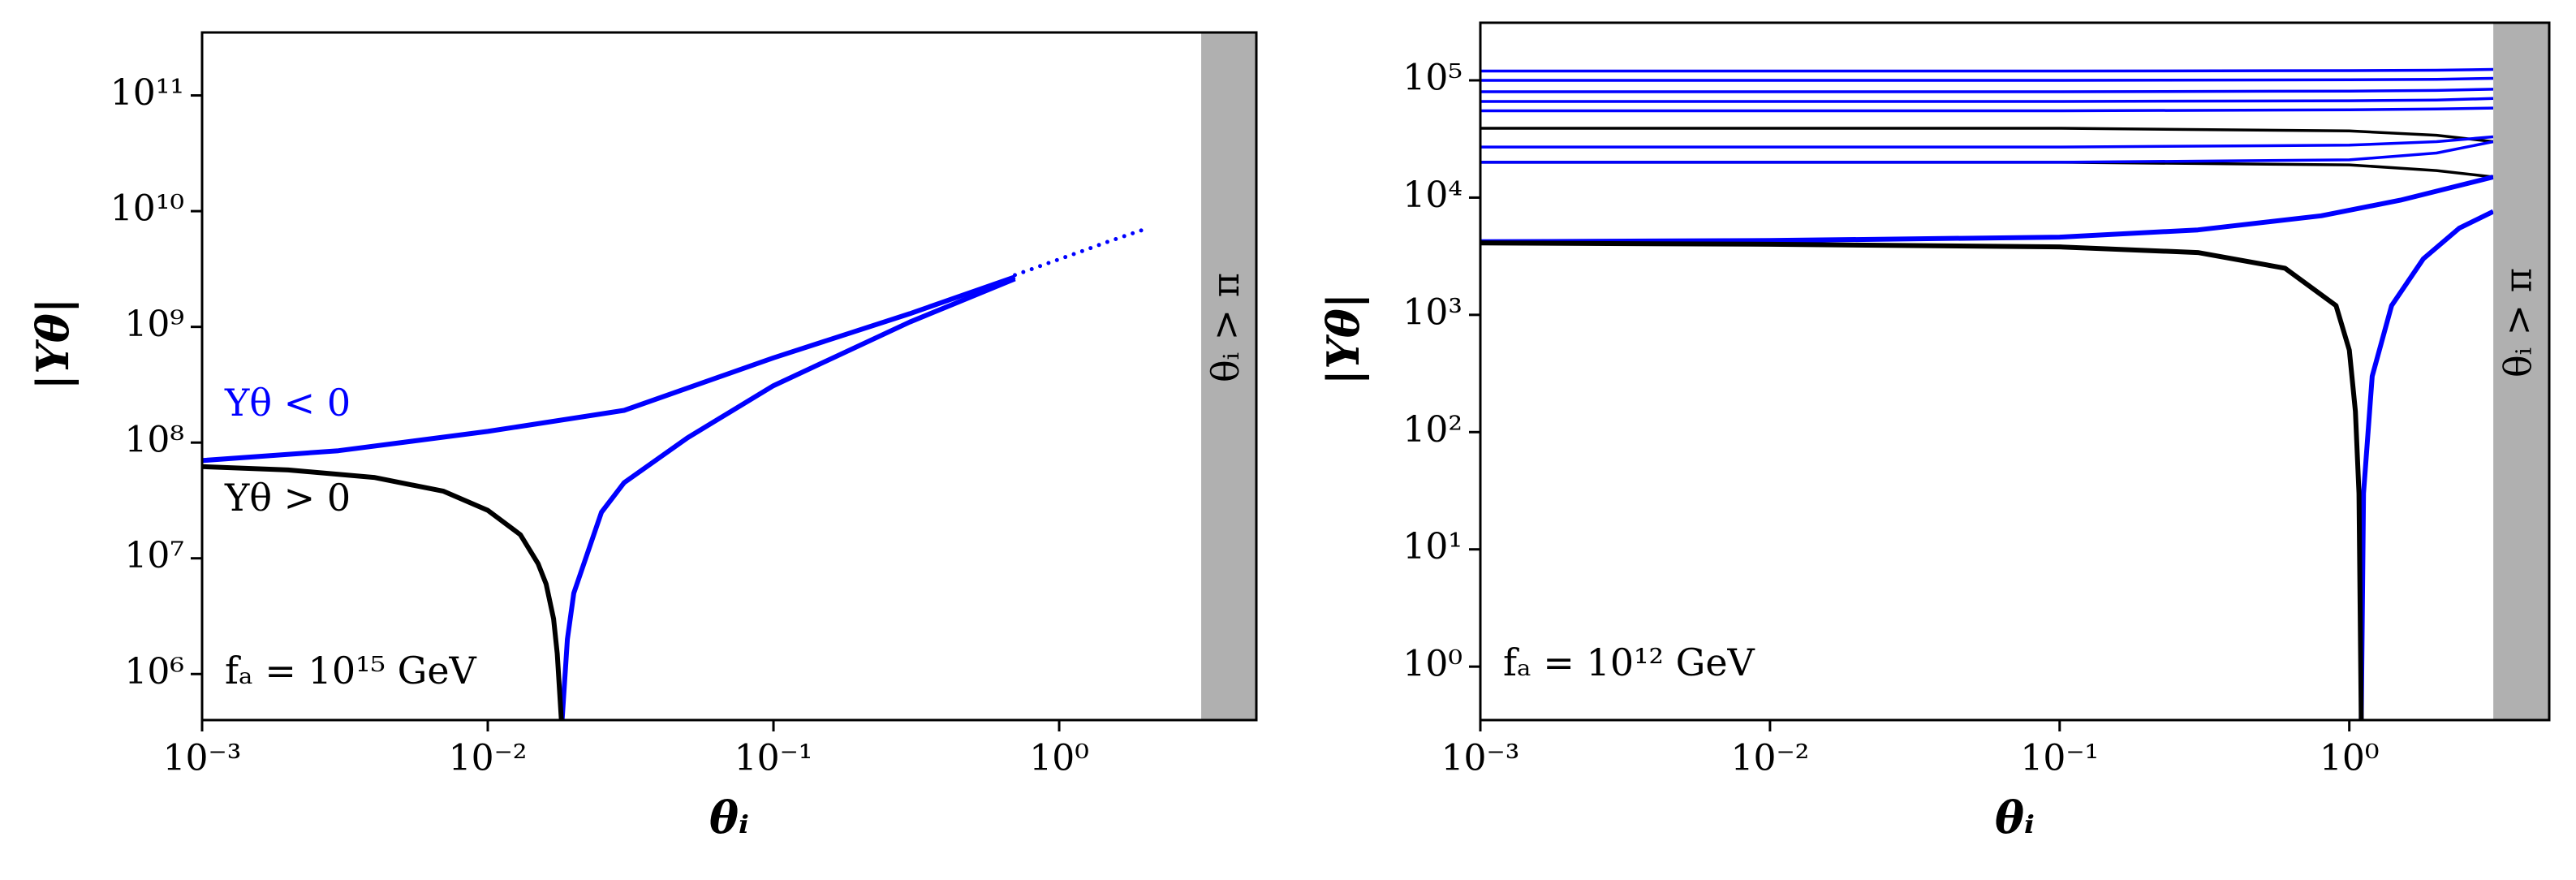  What do you see at coordinates (1432, 664) in the screenshot?
I see `y-tick-label: 10⁰` at bounding box center [1432, 664].